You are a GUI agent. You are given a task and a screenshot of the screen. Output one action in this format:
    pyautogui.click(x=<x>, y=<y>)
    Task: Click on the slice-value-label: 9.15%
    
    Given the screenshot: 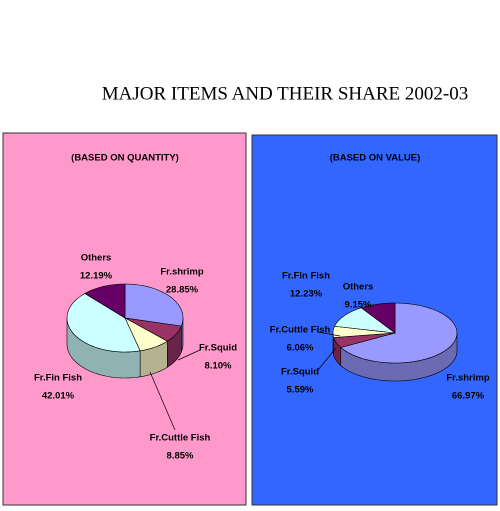 What is the action you would take?
    pyautogui.click(x=358, y=305)
    